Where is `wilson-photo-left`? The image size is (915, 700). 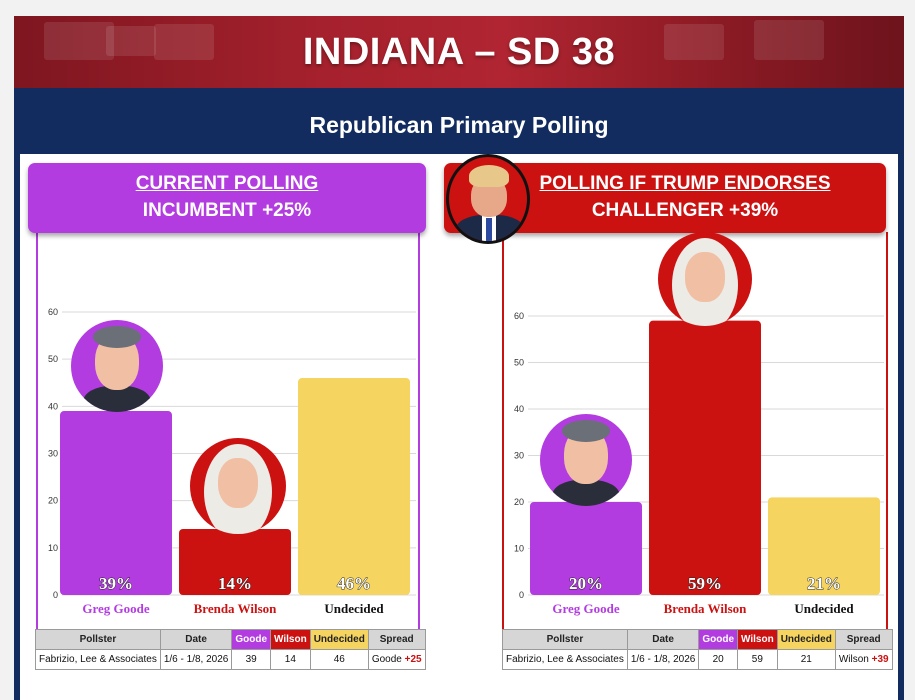 wilson-photo-left is located at coordinates (238, 486).